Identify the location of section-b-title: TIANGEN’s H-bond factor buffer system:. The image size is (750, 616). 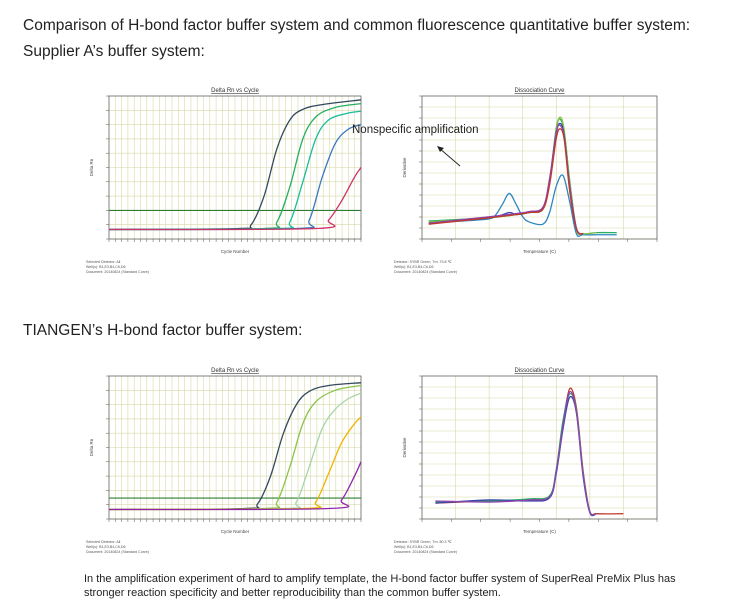
(163, 330).